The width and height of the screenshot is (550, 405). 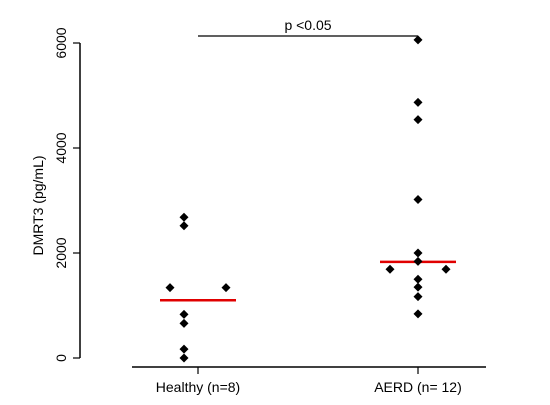 What do you see at coordinates (61, 252) in the screenshot?
I see `y-tick-label: 2000` at bounding box center [61, 252].